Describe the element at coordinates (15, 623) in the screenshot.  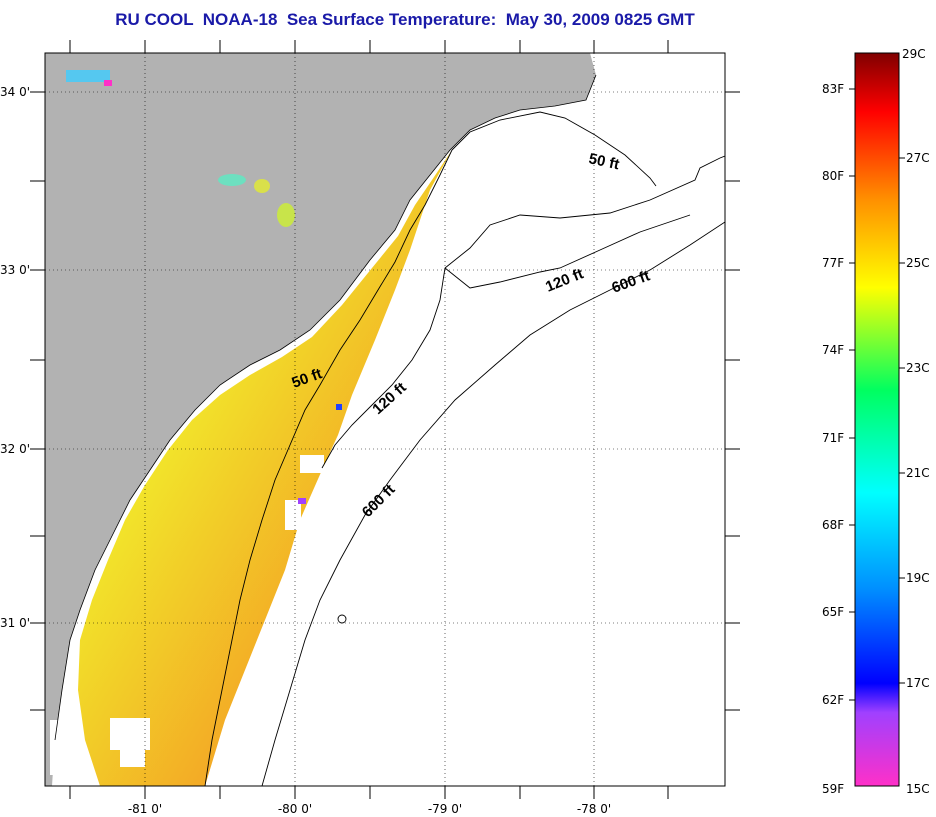
I see `lat-tick-label: 31 0'` at that location.